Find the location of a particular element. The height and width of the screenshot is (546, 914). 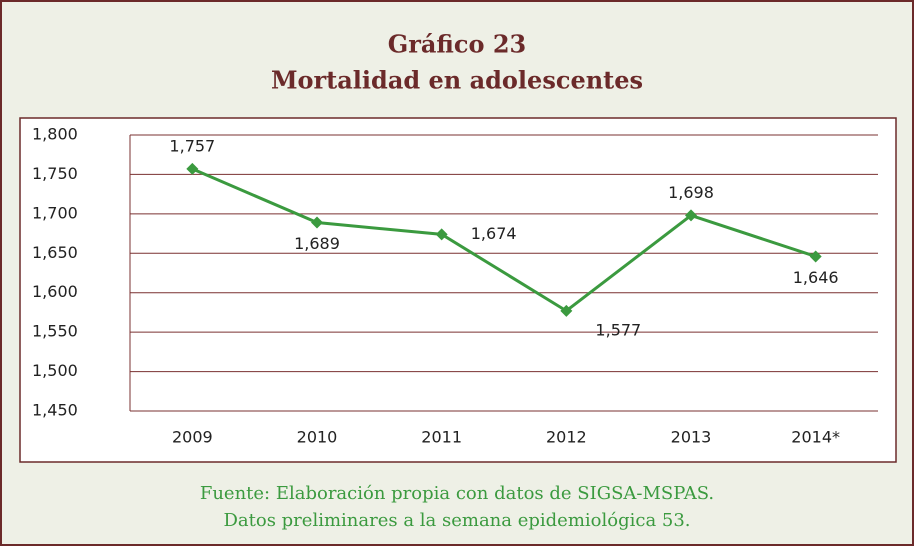

y-tick-label: 1,700 is located at coordinates (55, 212).